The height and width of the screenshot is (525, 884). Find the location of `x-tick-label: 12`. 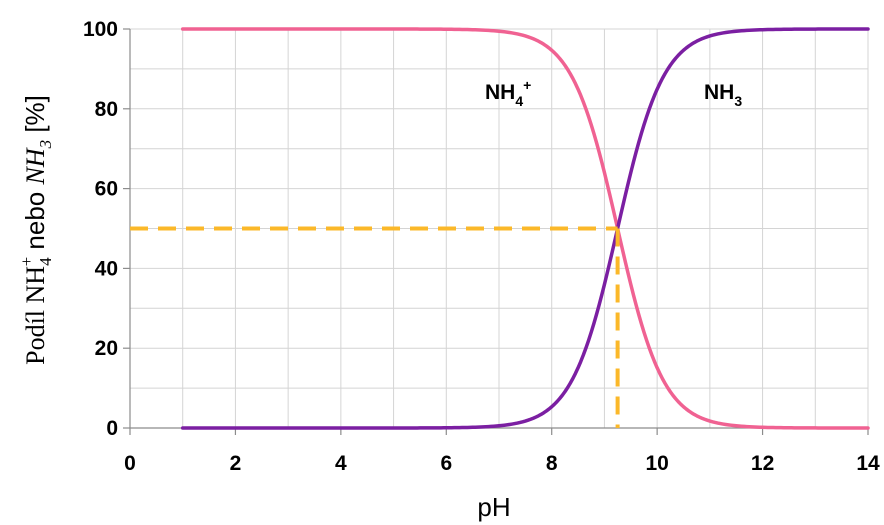

x-tick-label: 12 is located at coordinates (762, 463).